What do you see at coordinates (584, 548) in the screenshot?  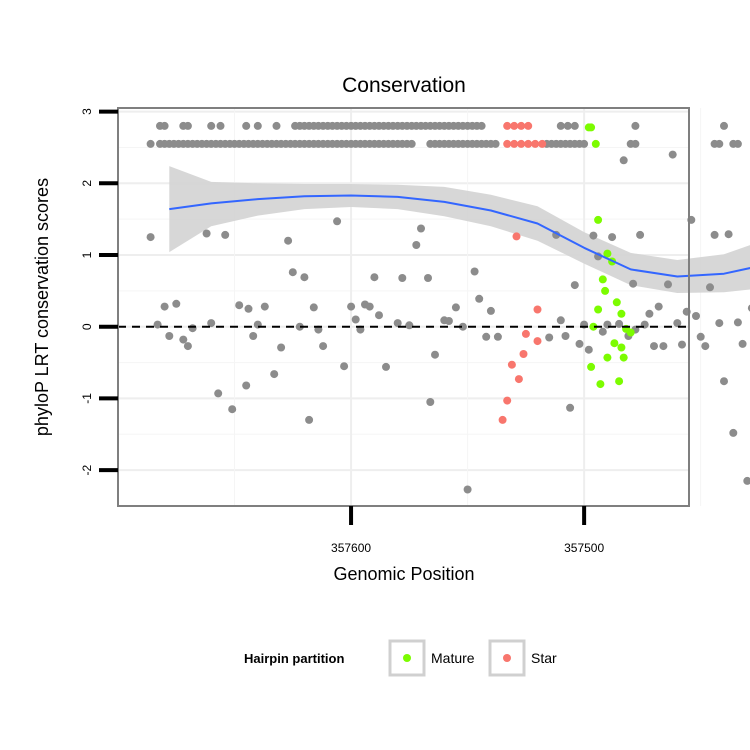 I see `x-tick-label-1: 357500` at bounding box center [584, 548].